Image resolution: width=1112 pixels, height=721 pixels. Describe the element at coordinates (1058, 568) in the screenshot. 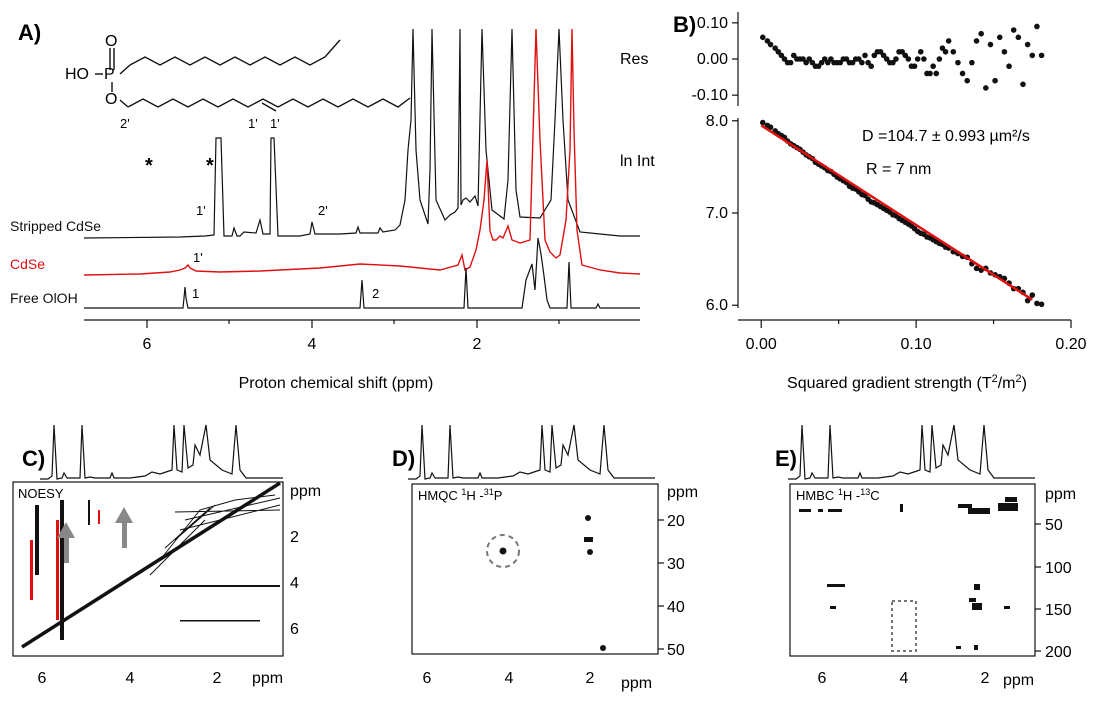

I see `panel-e-y-tick: 100` at that location.